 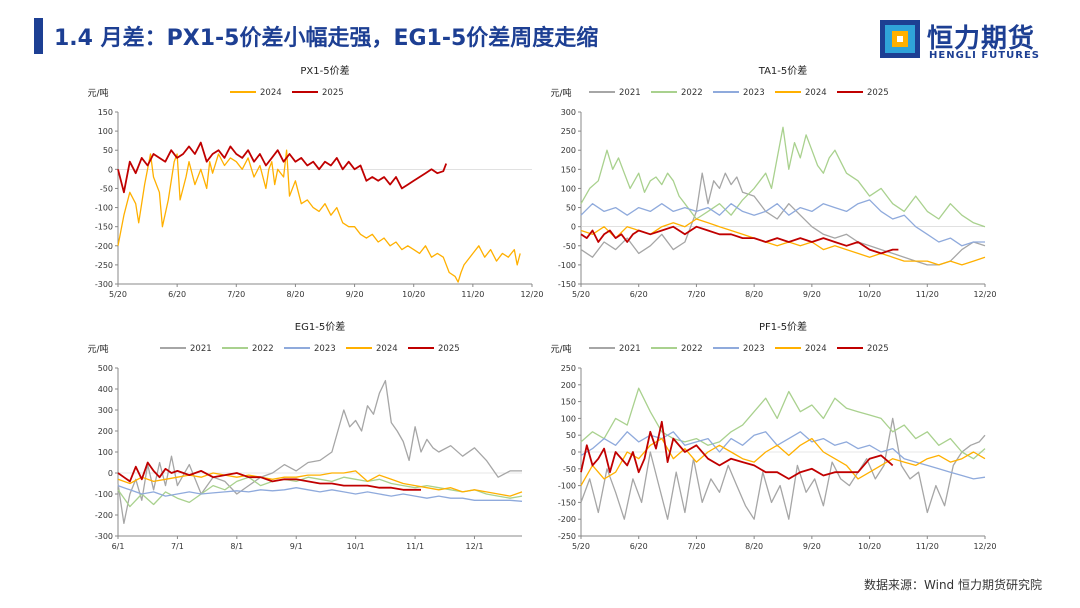 I want to click on title-accent-bar, so click(x=38, y=36).